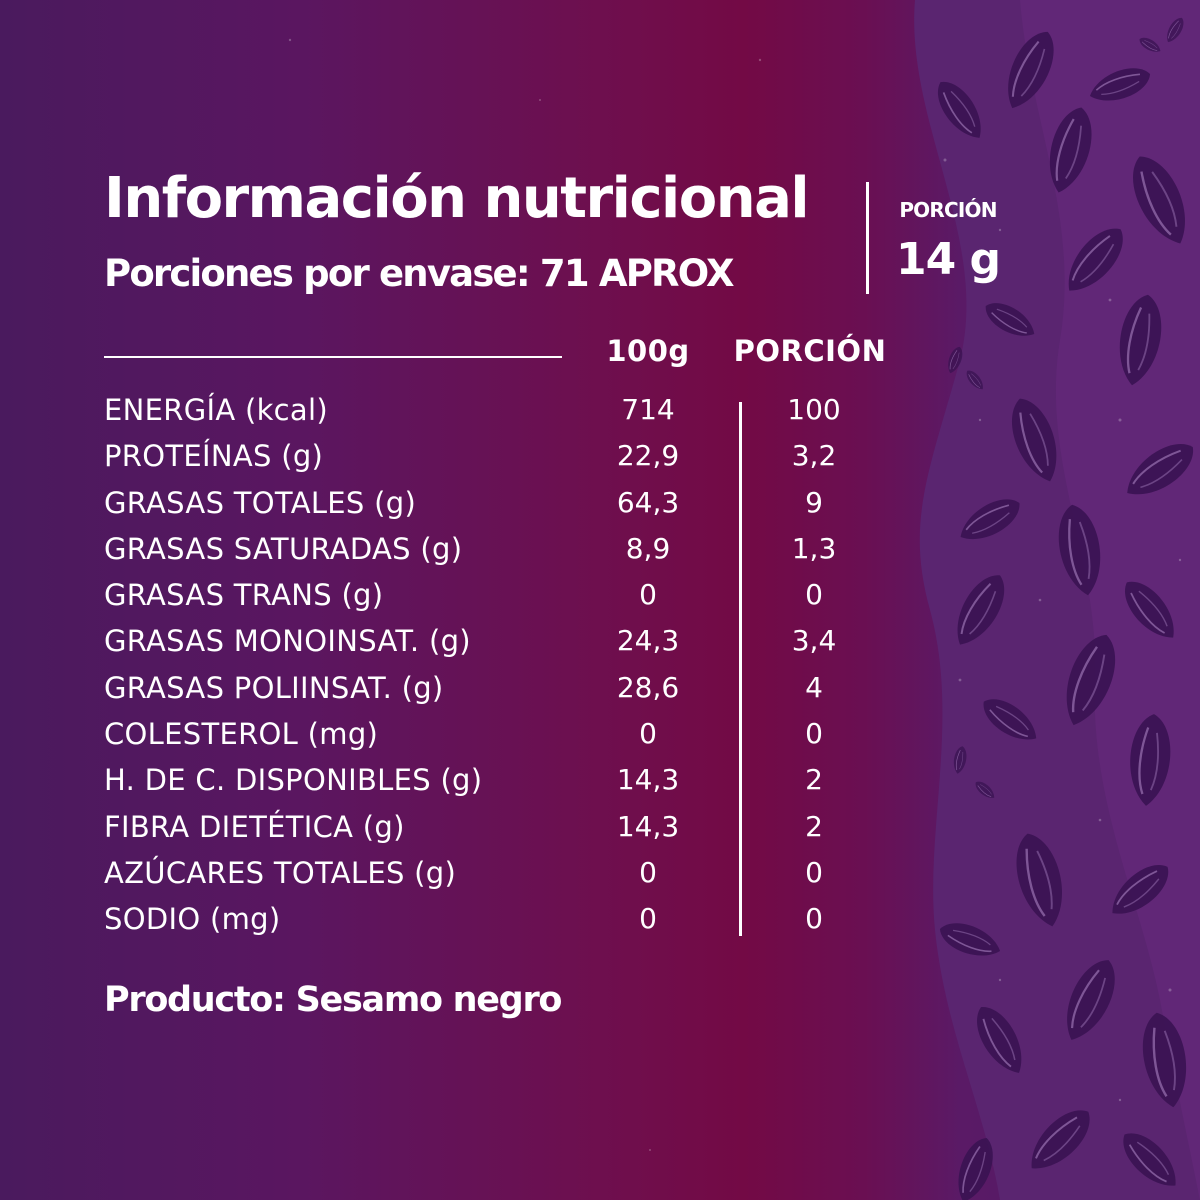 This screenshot has width=1200, height=1200. What do you see at coordinates (504, 549) in the screenshot?
I see `table-row: GRASAS SATURADAS (g) 8,9 1,3` at bounding box center [504, 549].